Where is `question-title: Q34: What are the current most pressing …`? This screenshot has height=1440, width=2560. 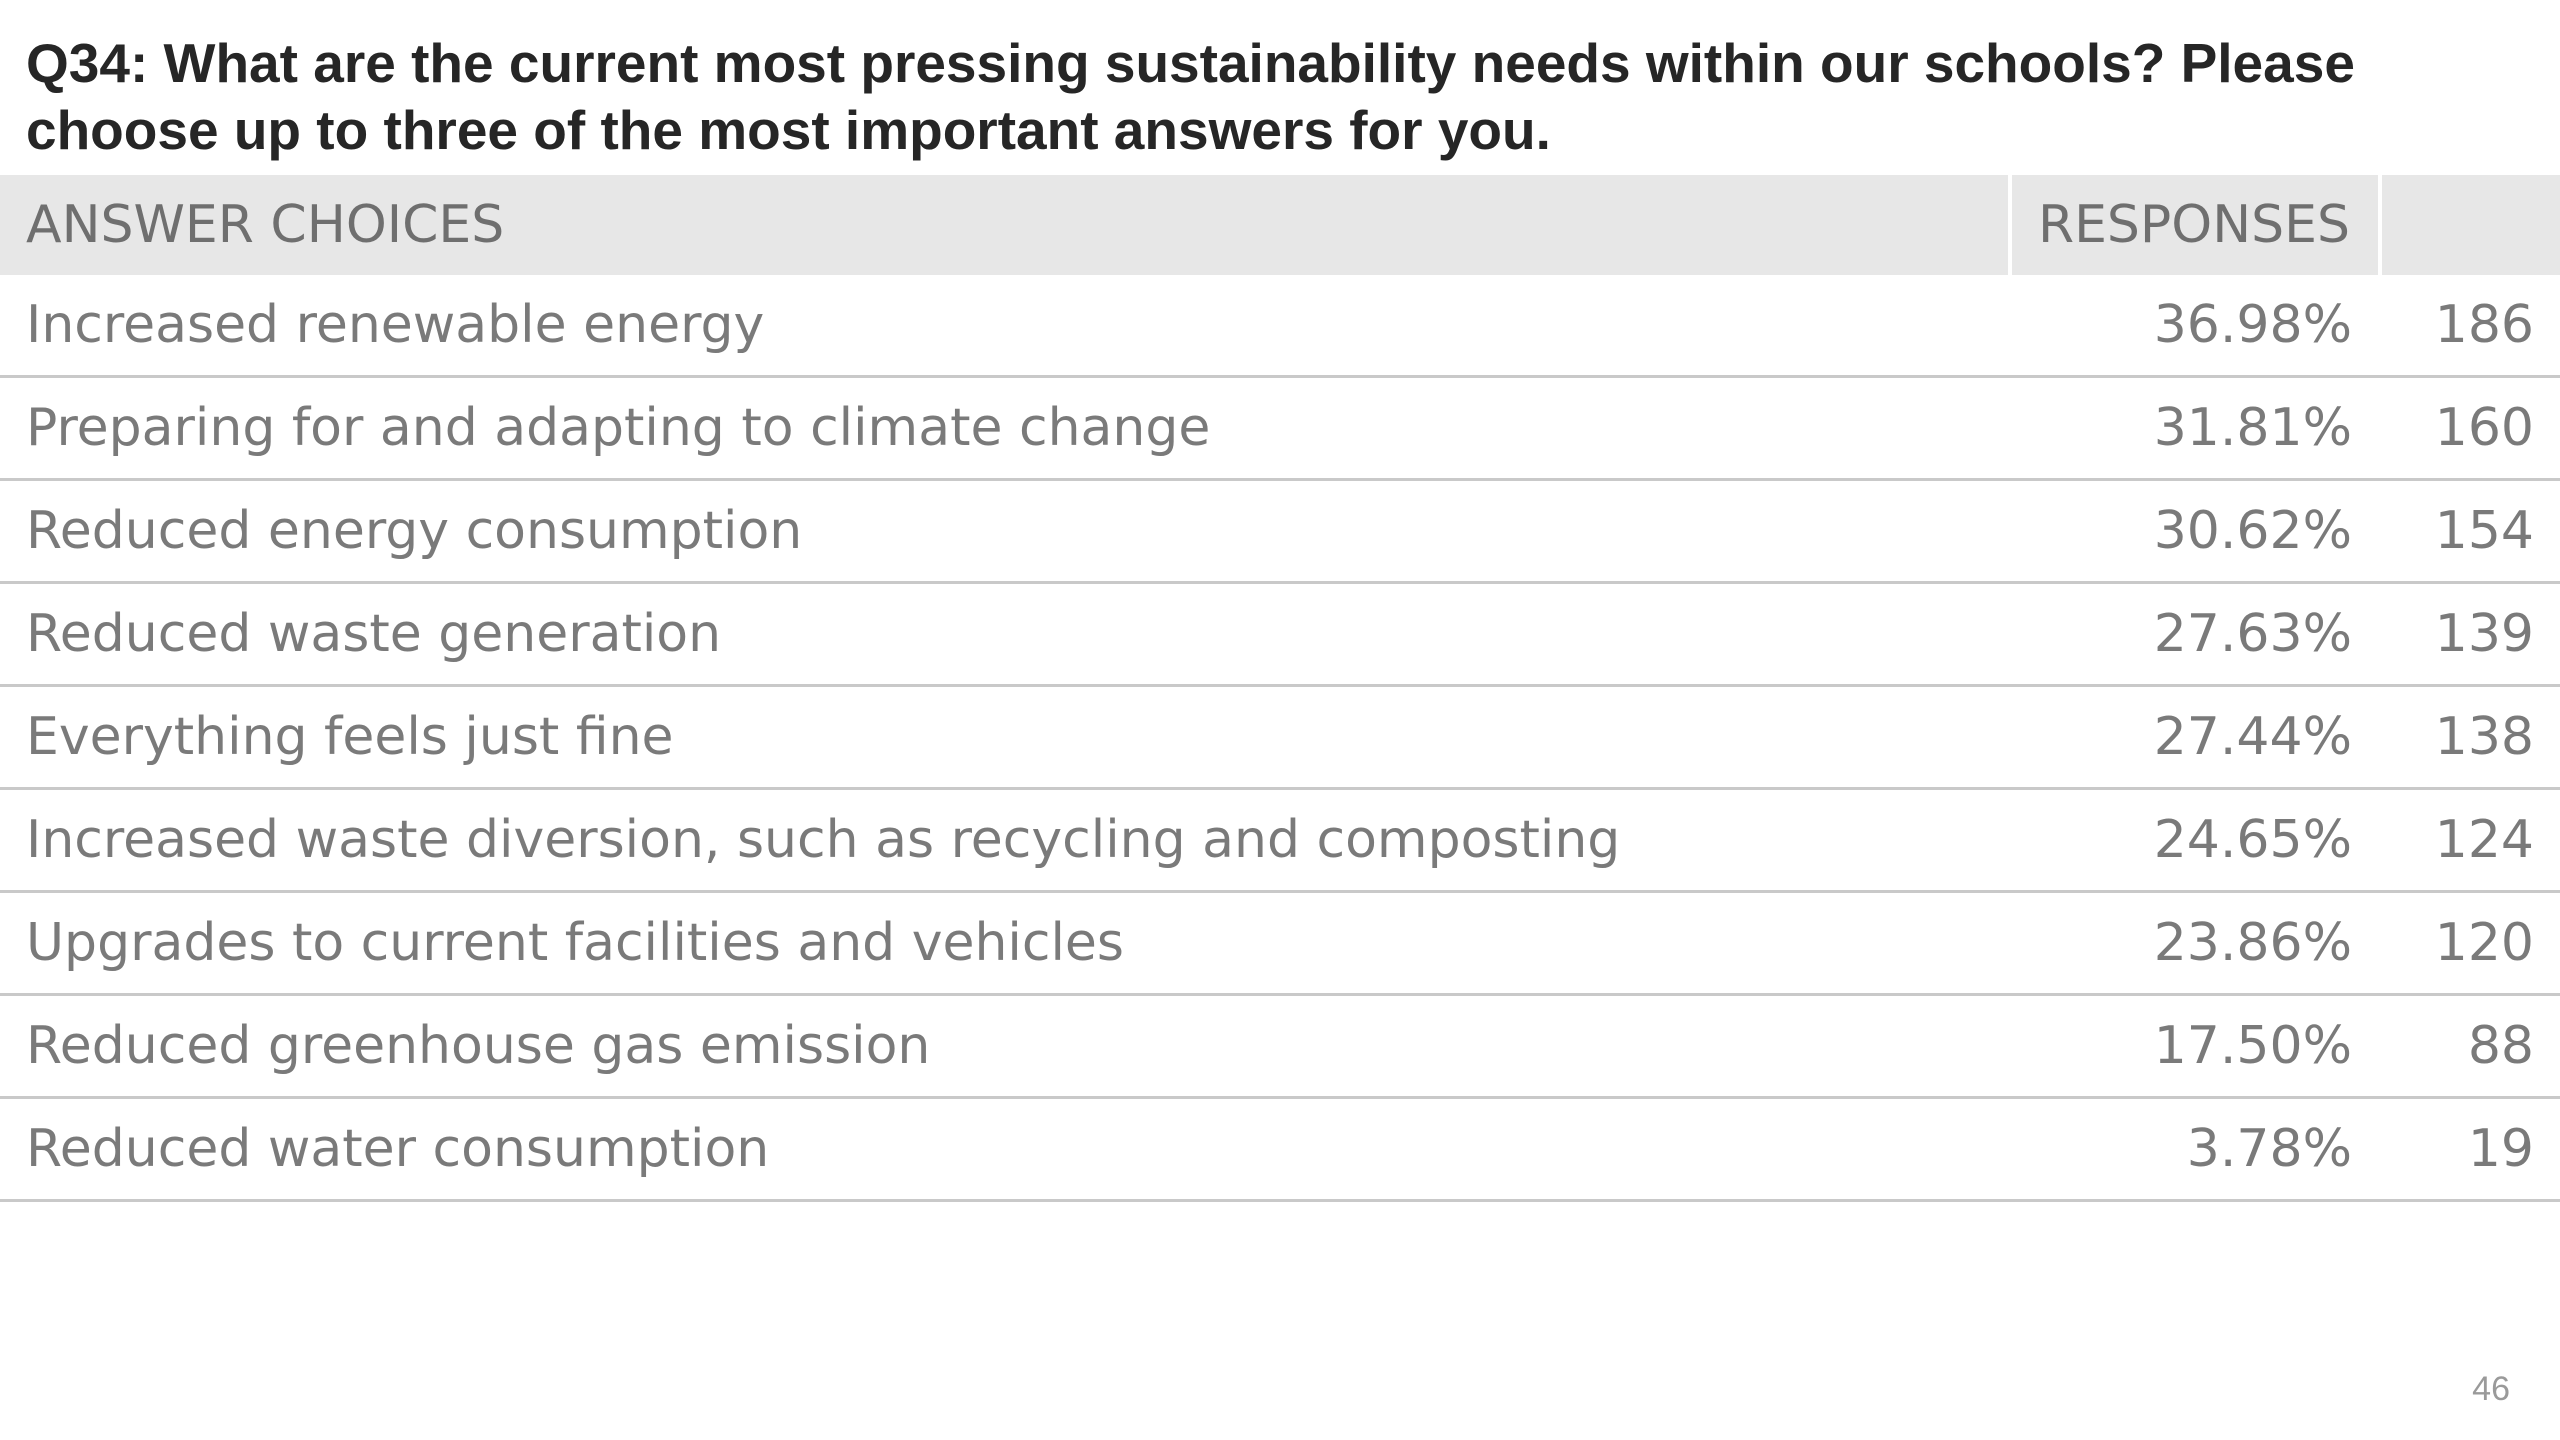
question-title: Q34: What are the current most pressing … is located at coordinates (1190, 96).